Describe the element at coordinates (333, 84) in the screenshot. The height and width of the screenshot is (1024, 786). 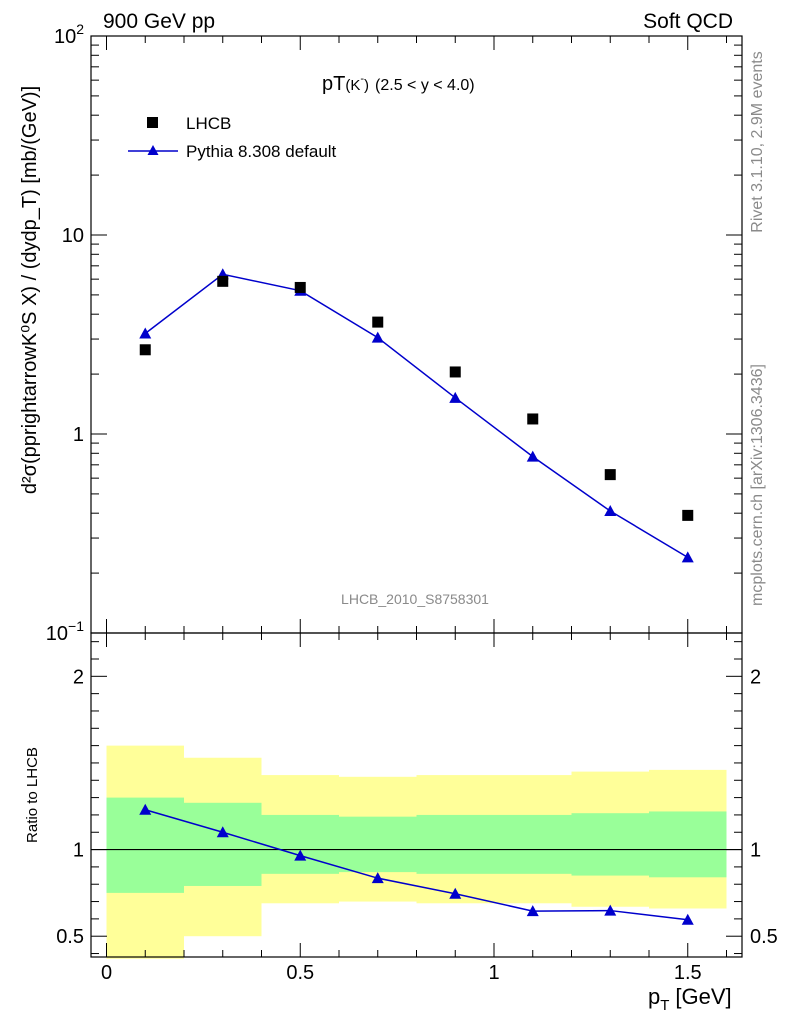
I see `plot-title-main: pT` at that location.